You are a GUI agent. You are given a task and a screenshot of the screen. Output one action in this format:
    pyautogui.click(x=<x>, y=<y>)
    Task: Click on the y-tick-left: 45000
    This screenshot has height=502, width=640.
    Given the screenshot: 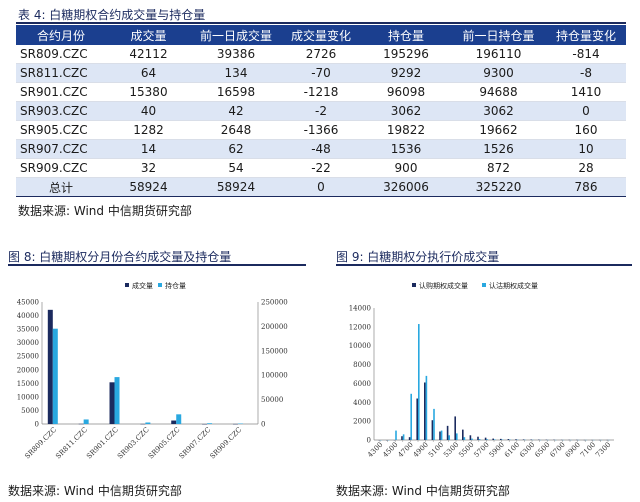 What is the action you would take?
    pyautogui.click(x=28, y=303)
    